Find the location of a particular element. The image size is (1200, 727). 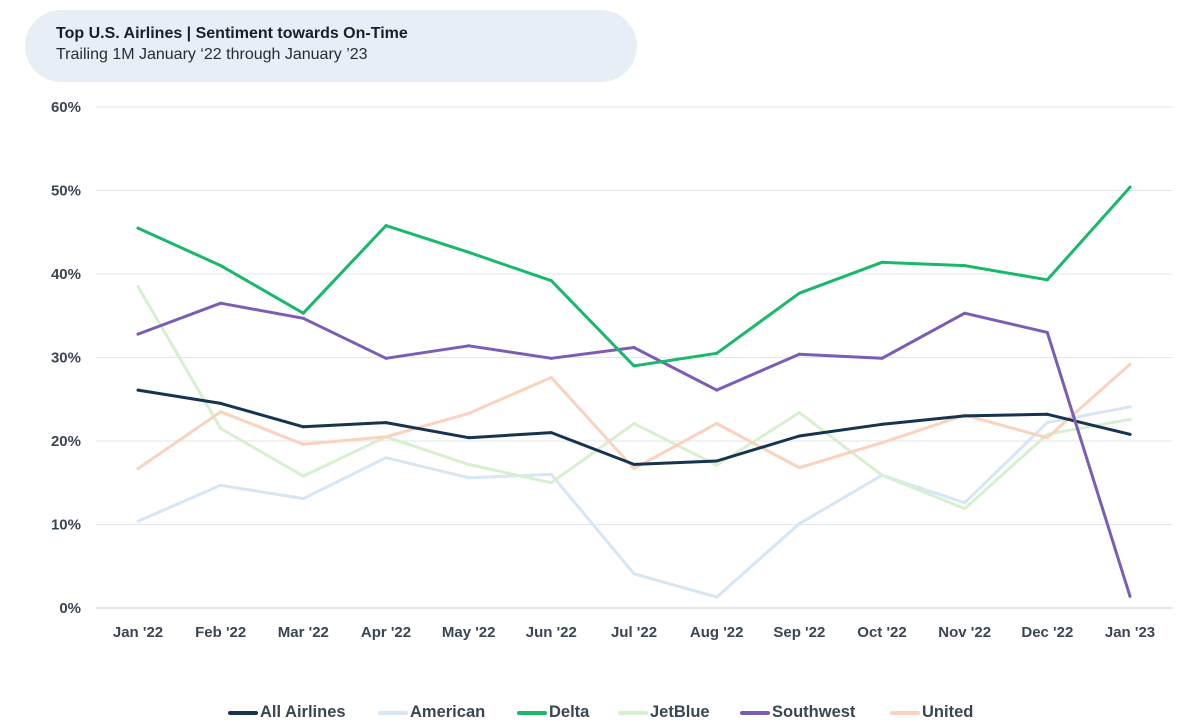

legend-item-american: American is located at coordinates (431, 712).